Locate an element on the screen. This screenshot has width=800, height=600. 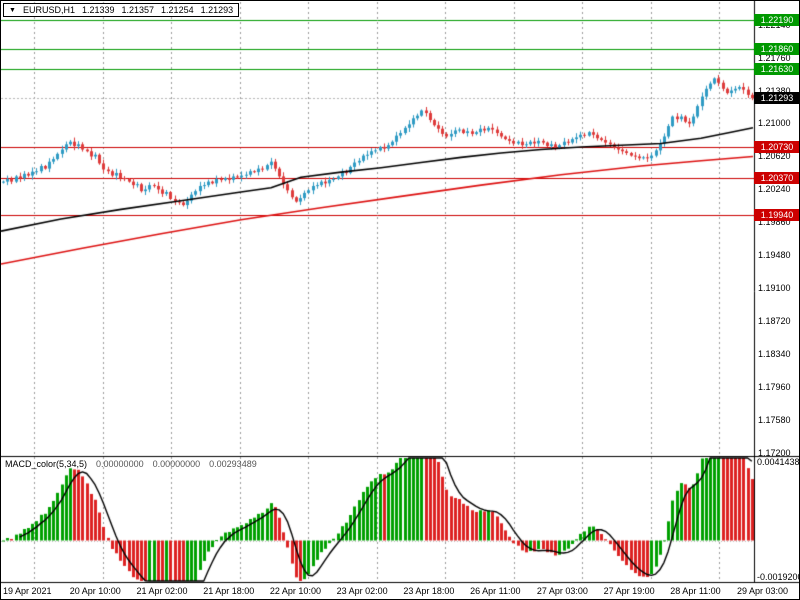
time-axis-label: 23 Apr 18:00 is located at coordinates (429, 591).